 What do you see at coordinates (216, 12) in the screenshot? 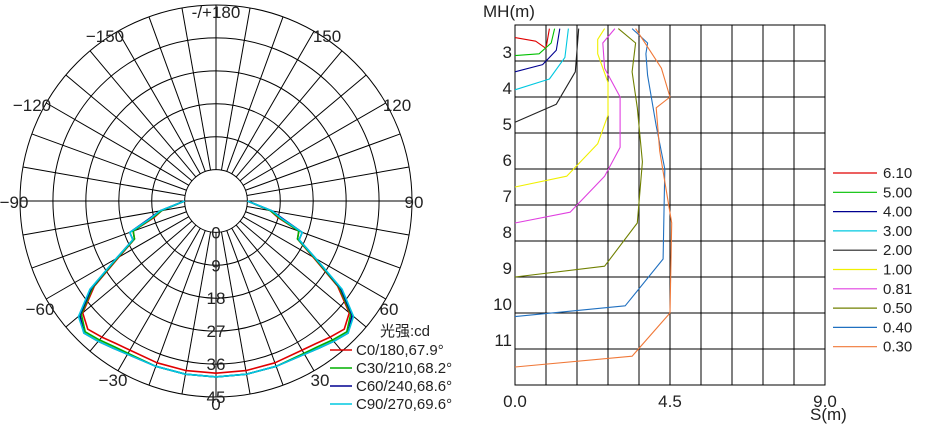
I see `polar-angle-label: -/+180` at bounding box center [216, 12].